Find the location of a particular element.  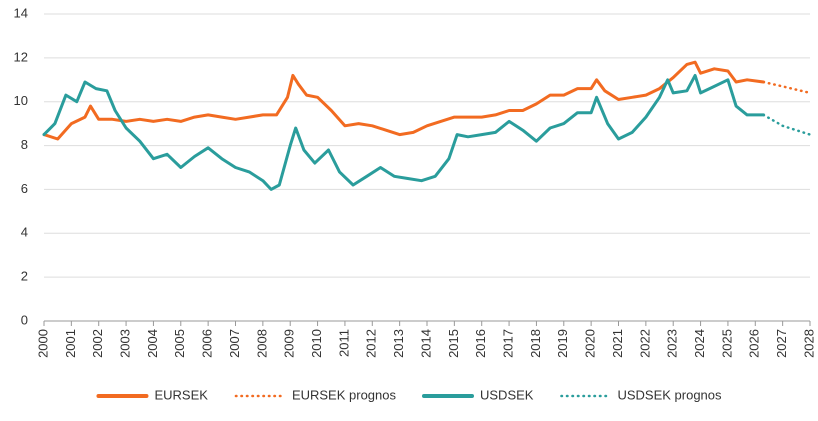

x-tick-label: 2011 is located at coordinates (343, 343).